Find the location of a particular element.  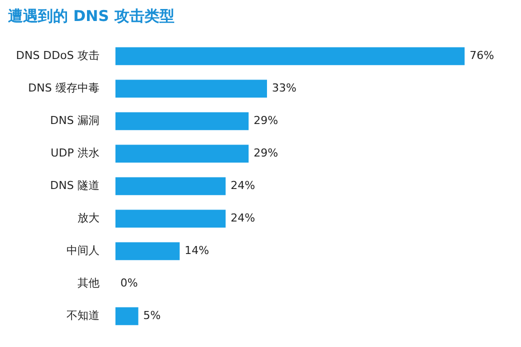

y-tick-label: 其他 is located at coordinates (88, 283).